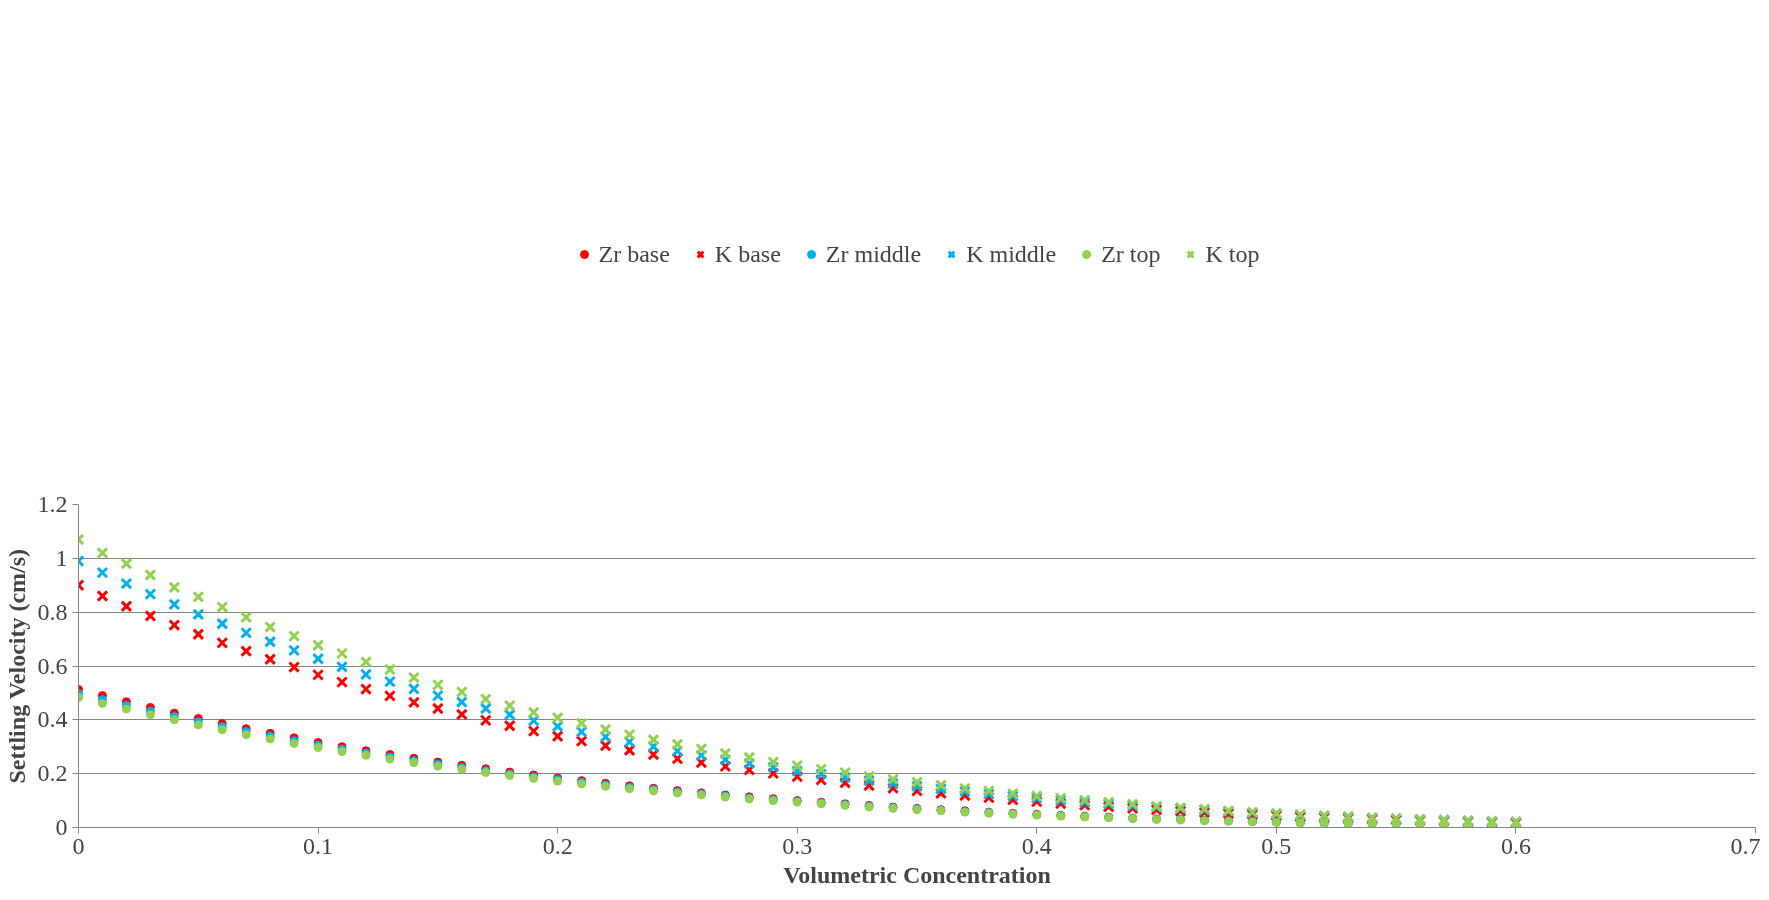 The height and width of the screenshot is (900, 1769). I want to click on x-tick-label: 0.7, so click(1745, 845).